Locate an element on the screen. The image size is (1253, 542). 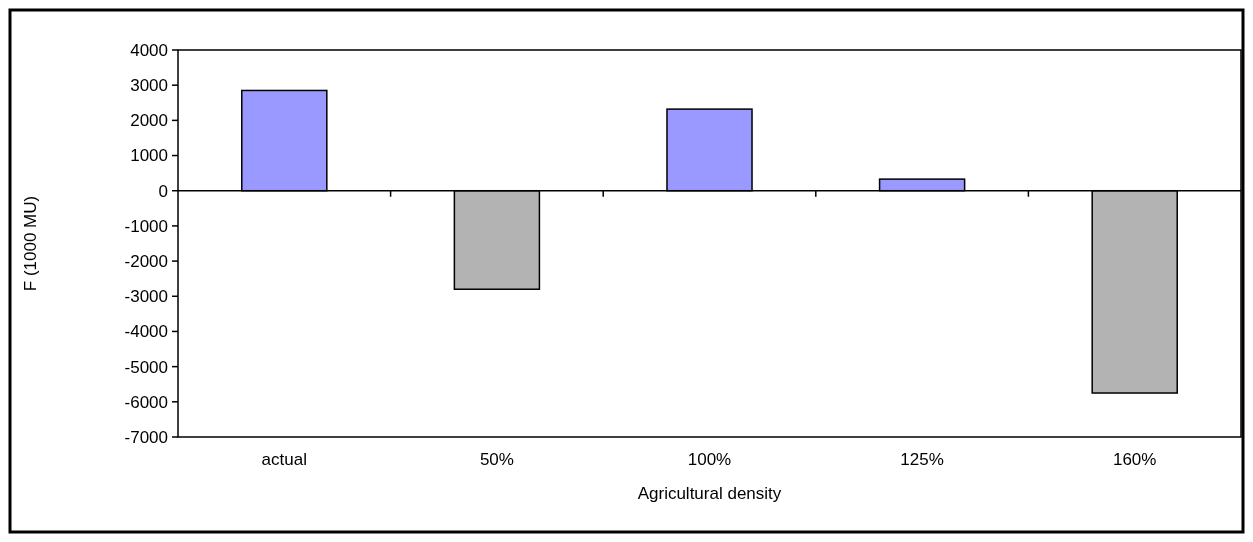
y-tick-label: 1000 is located at coordinates (149, 156).